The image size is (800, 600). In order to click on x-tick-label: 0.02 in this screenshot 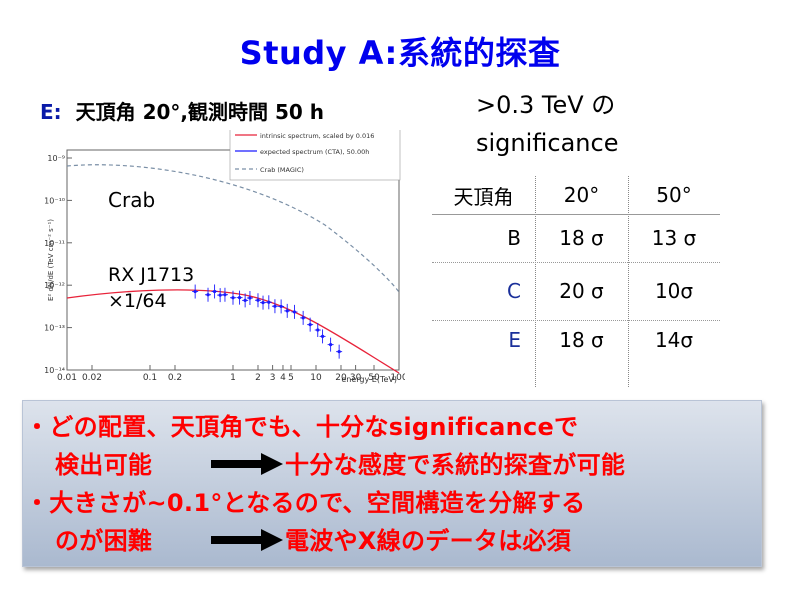, I will do `click(92, 378)`.